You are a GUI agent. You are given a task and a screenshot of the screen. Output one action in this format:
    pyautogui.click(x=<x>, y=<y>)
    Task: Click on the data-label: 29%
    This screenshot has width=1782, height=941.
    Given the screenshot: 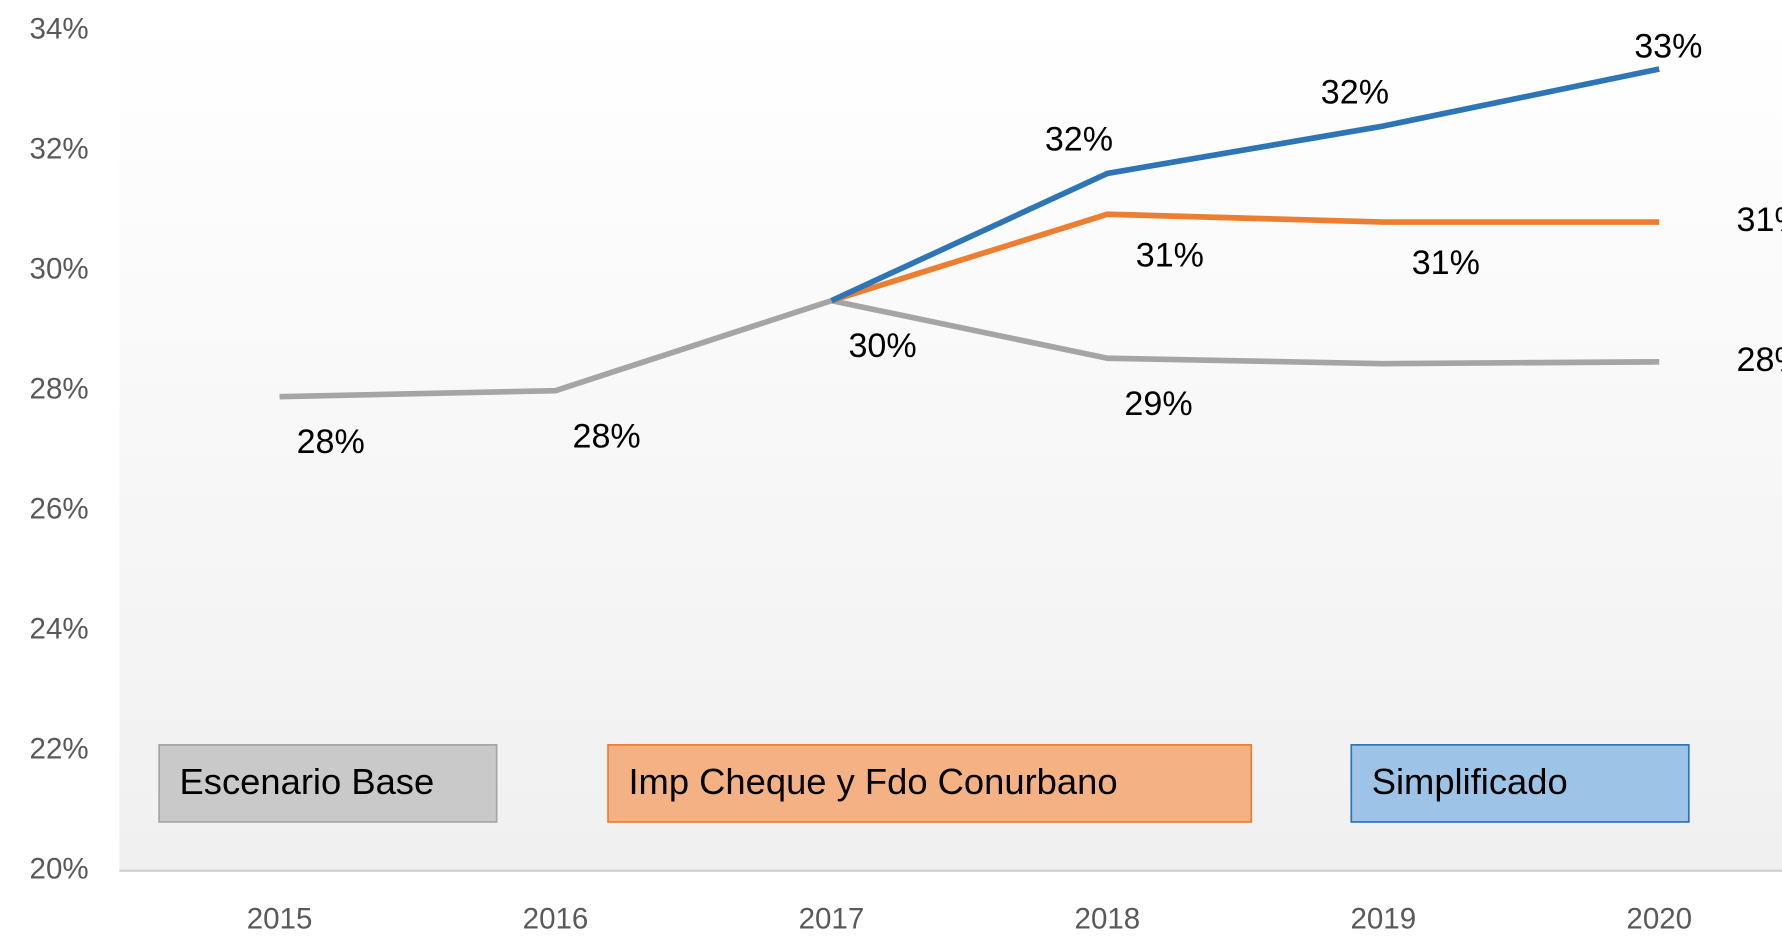 What is the action you would take?
    pyautogui.click(x=1158, y=404)
    